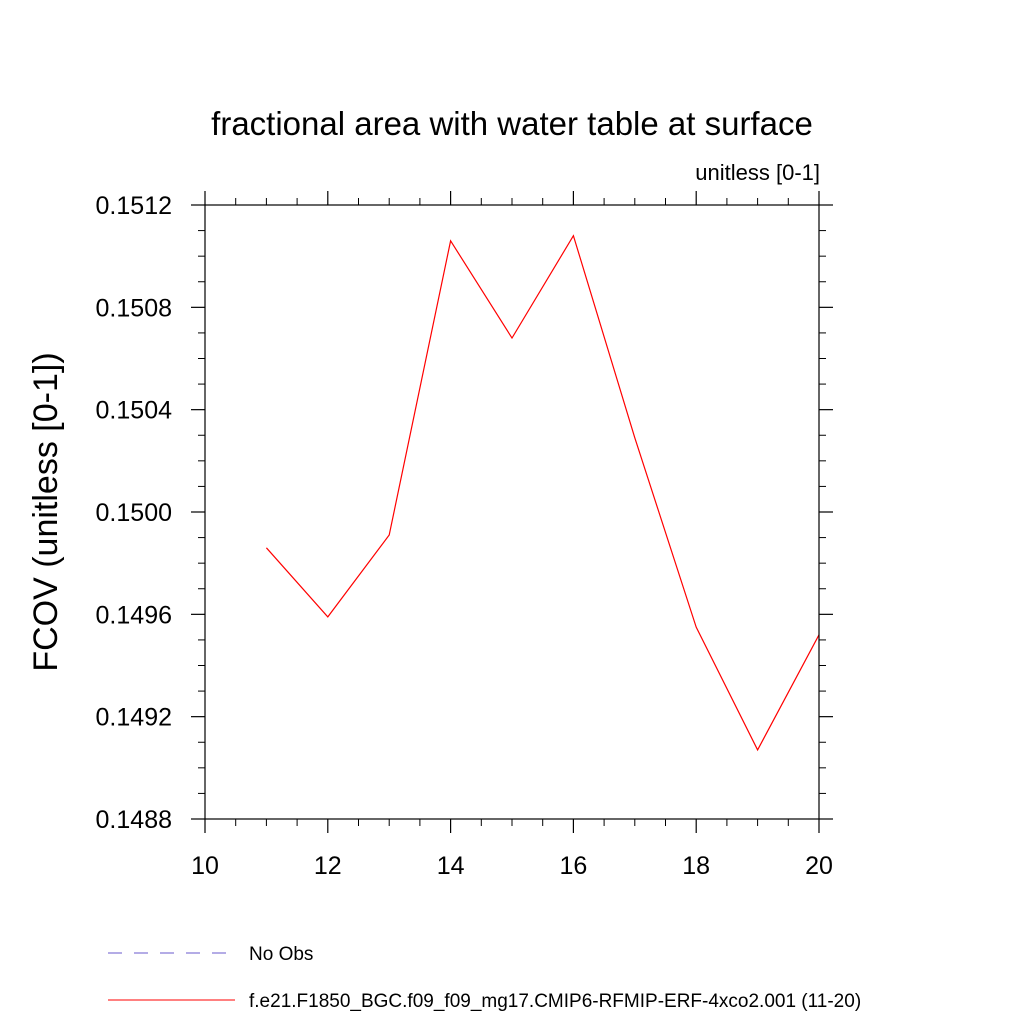 The width and height of the screenshot is (1024, 1024). What do you see at coordinates (134, 513) in the screenshot?
I see `y-tick-label: 0.1500` at bounding box center [134, 513].